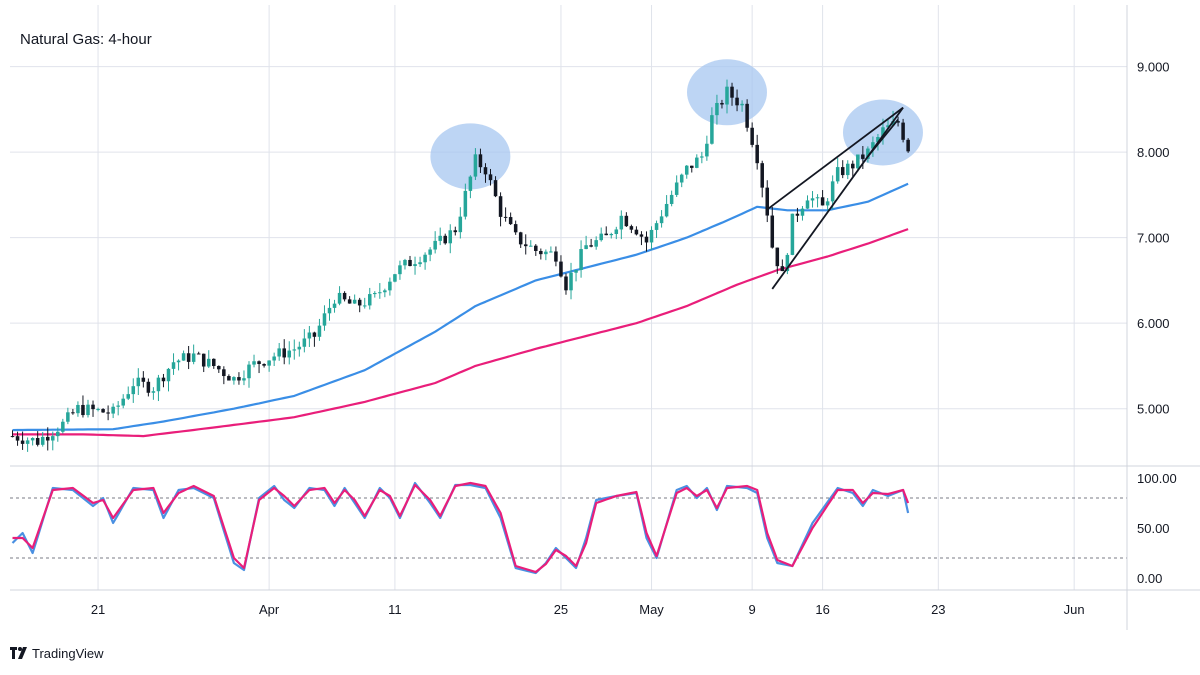 This screenshot has width=1200, height=675. I want to click on time-tick-label: 11, so click(395, 609).